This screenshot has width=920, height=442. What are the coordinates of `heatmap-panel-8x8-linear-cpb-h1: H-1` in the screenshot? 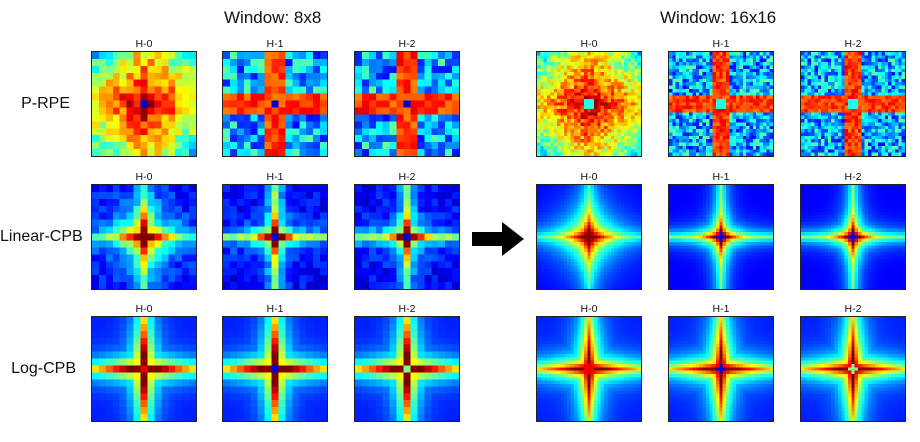 It's located at (275, 230).